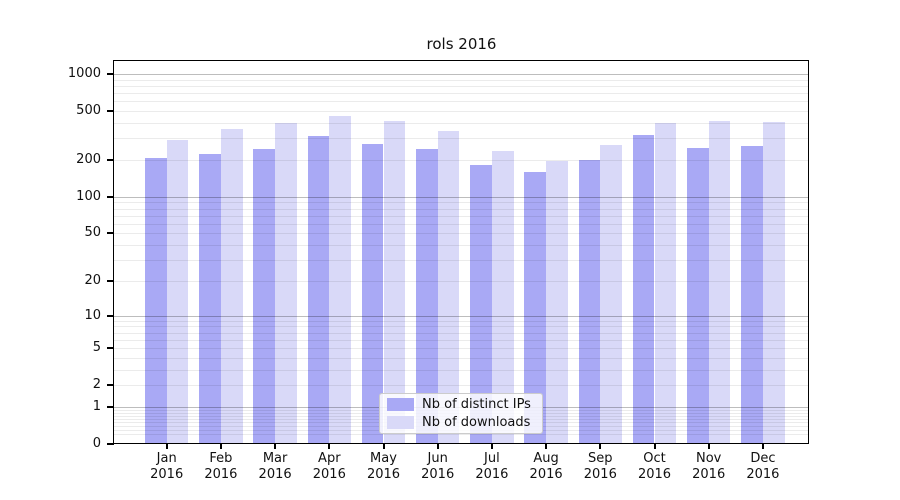 The image size is (900, 500). I want to click on x-tick-month: Feb, so click(221, 458).